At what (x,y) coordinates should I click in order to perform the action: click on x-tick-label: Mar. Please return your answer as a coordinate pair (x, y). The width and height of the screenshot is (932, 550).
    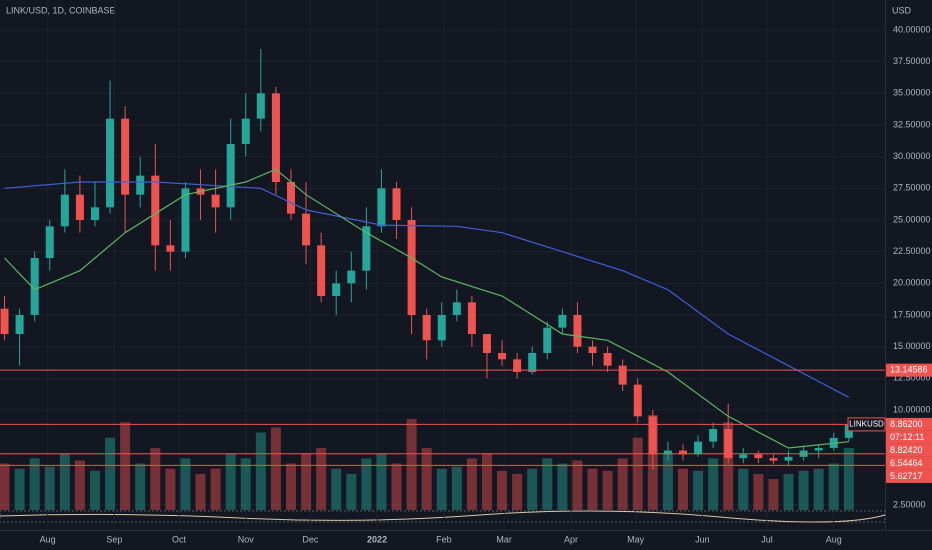
    Looking at the image, I should click on (504, 539).